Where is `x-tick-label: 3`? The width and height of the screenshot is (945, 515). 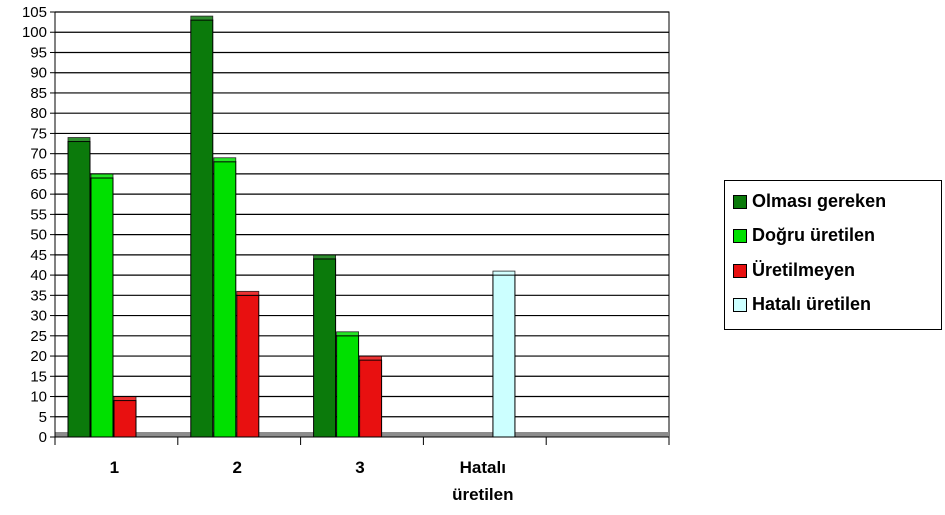
x-tick-label: 3 is located at coordinates (359, 467).